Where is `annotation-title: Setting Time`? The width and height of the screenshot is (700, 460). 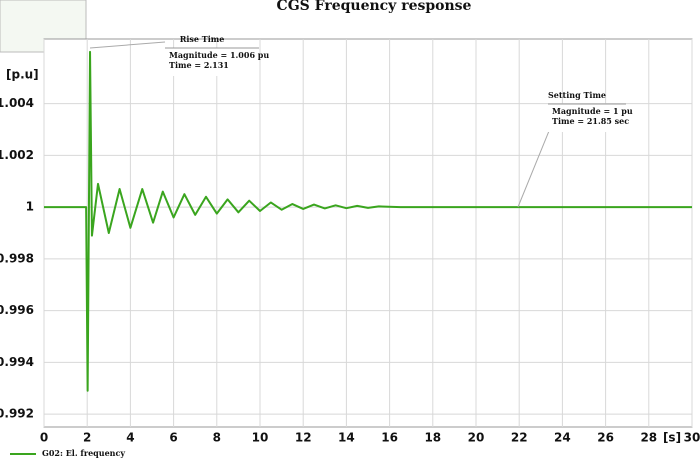
annotation-title: Setting Time is located at coordinates (577, 95).